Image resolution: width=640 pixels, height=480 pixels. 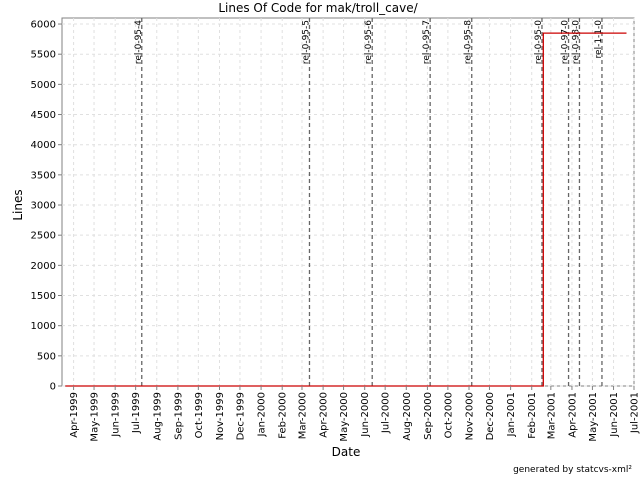 I want to click on tag-label: rel-0-98-0, so click(x=576, y=42).